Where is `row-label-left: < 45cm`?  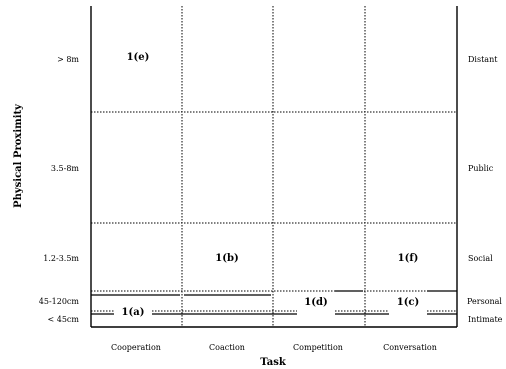
row-label-left: < 45cm is located at coordinates (64, 319).